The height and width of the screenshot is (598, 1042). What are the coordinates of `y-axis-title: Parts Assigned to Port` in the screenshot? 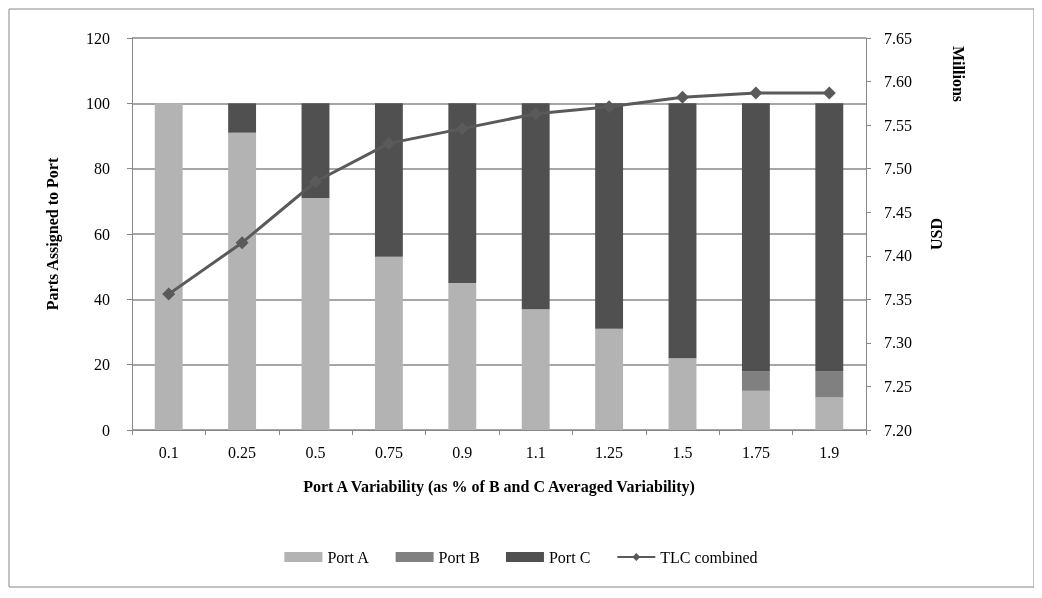 It's located at (52, 234).